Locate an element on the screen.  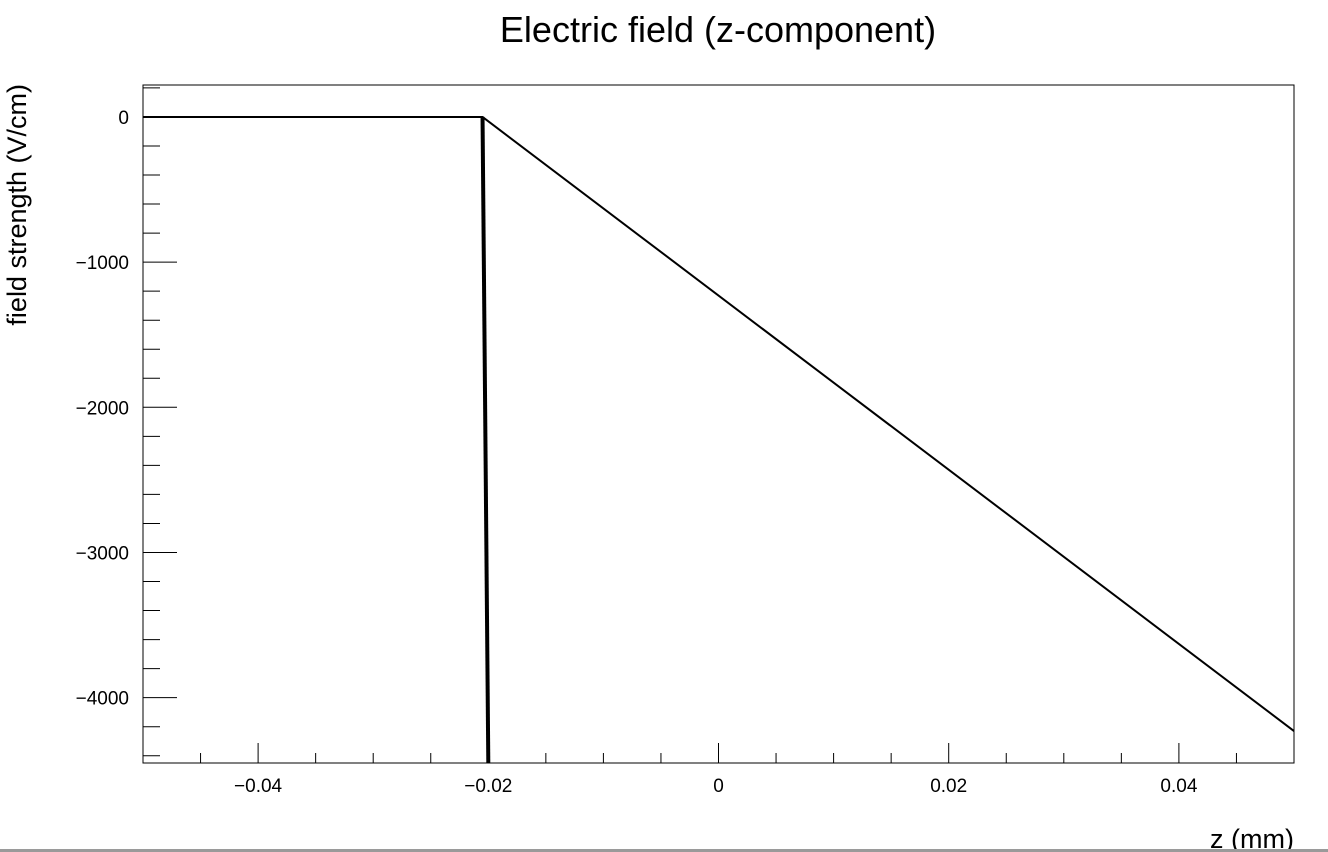
y-tick-label: −2000 is located at coordinates (102, 408).